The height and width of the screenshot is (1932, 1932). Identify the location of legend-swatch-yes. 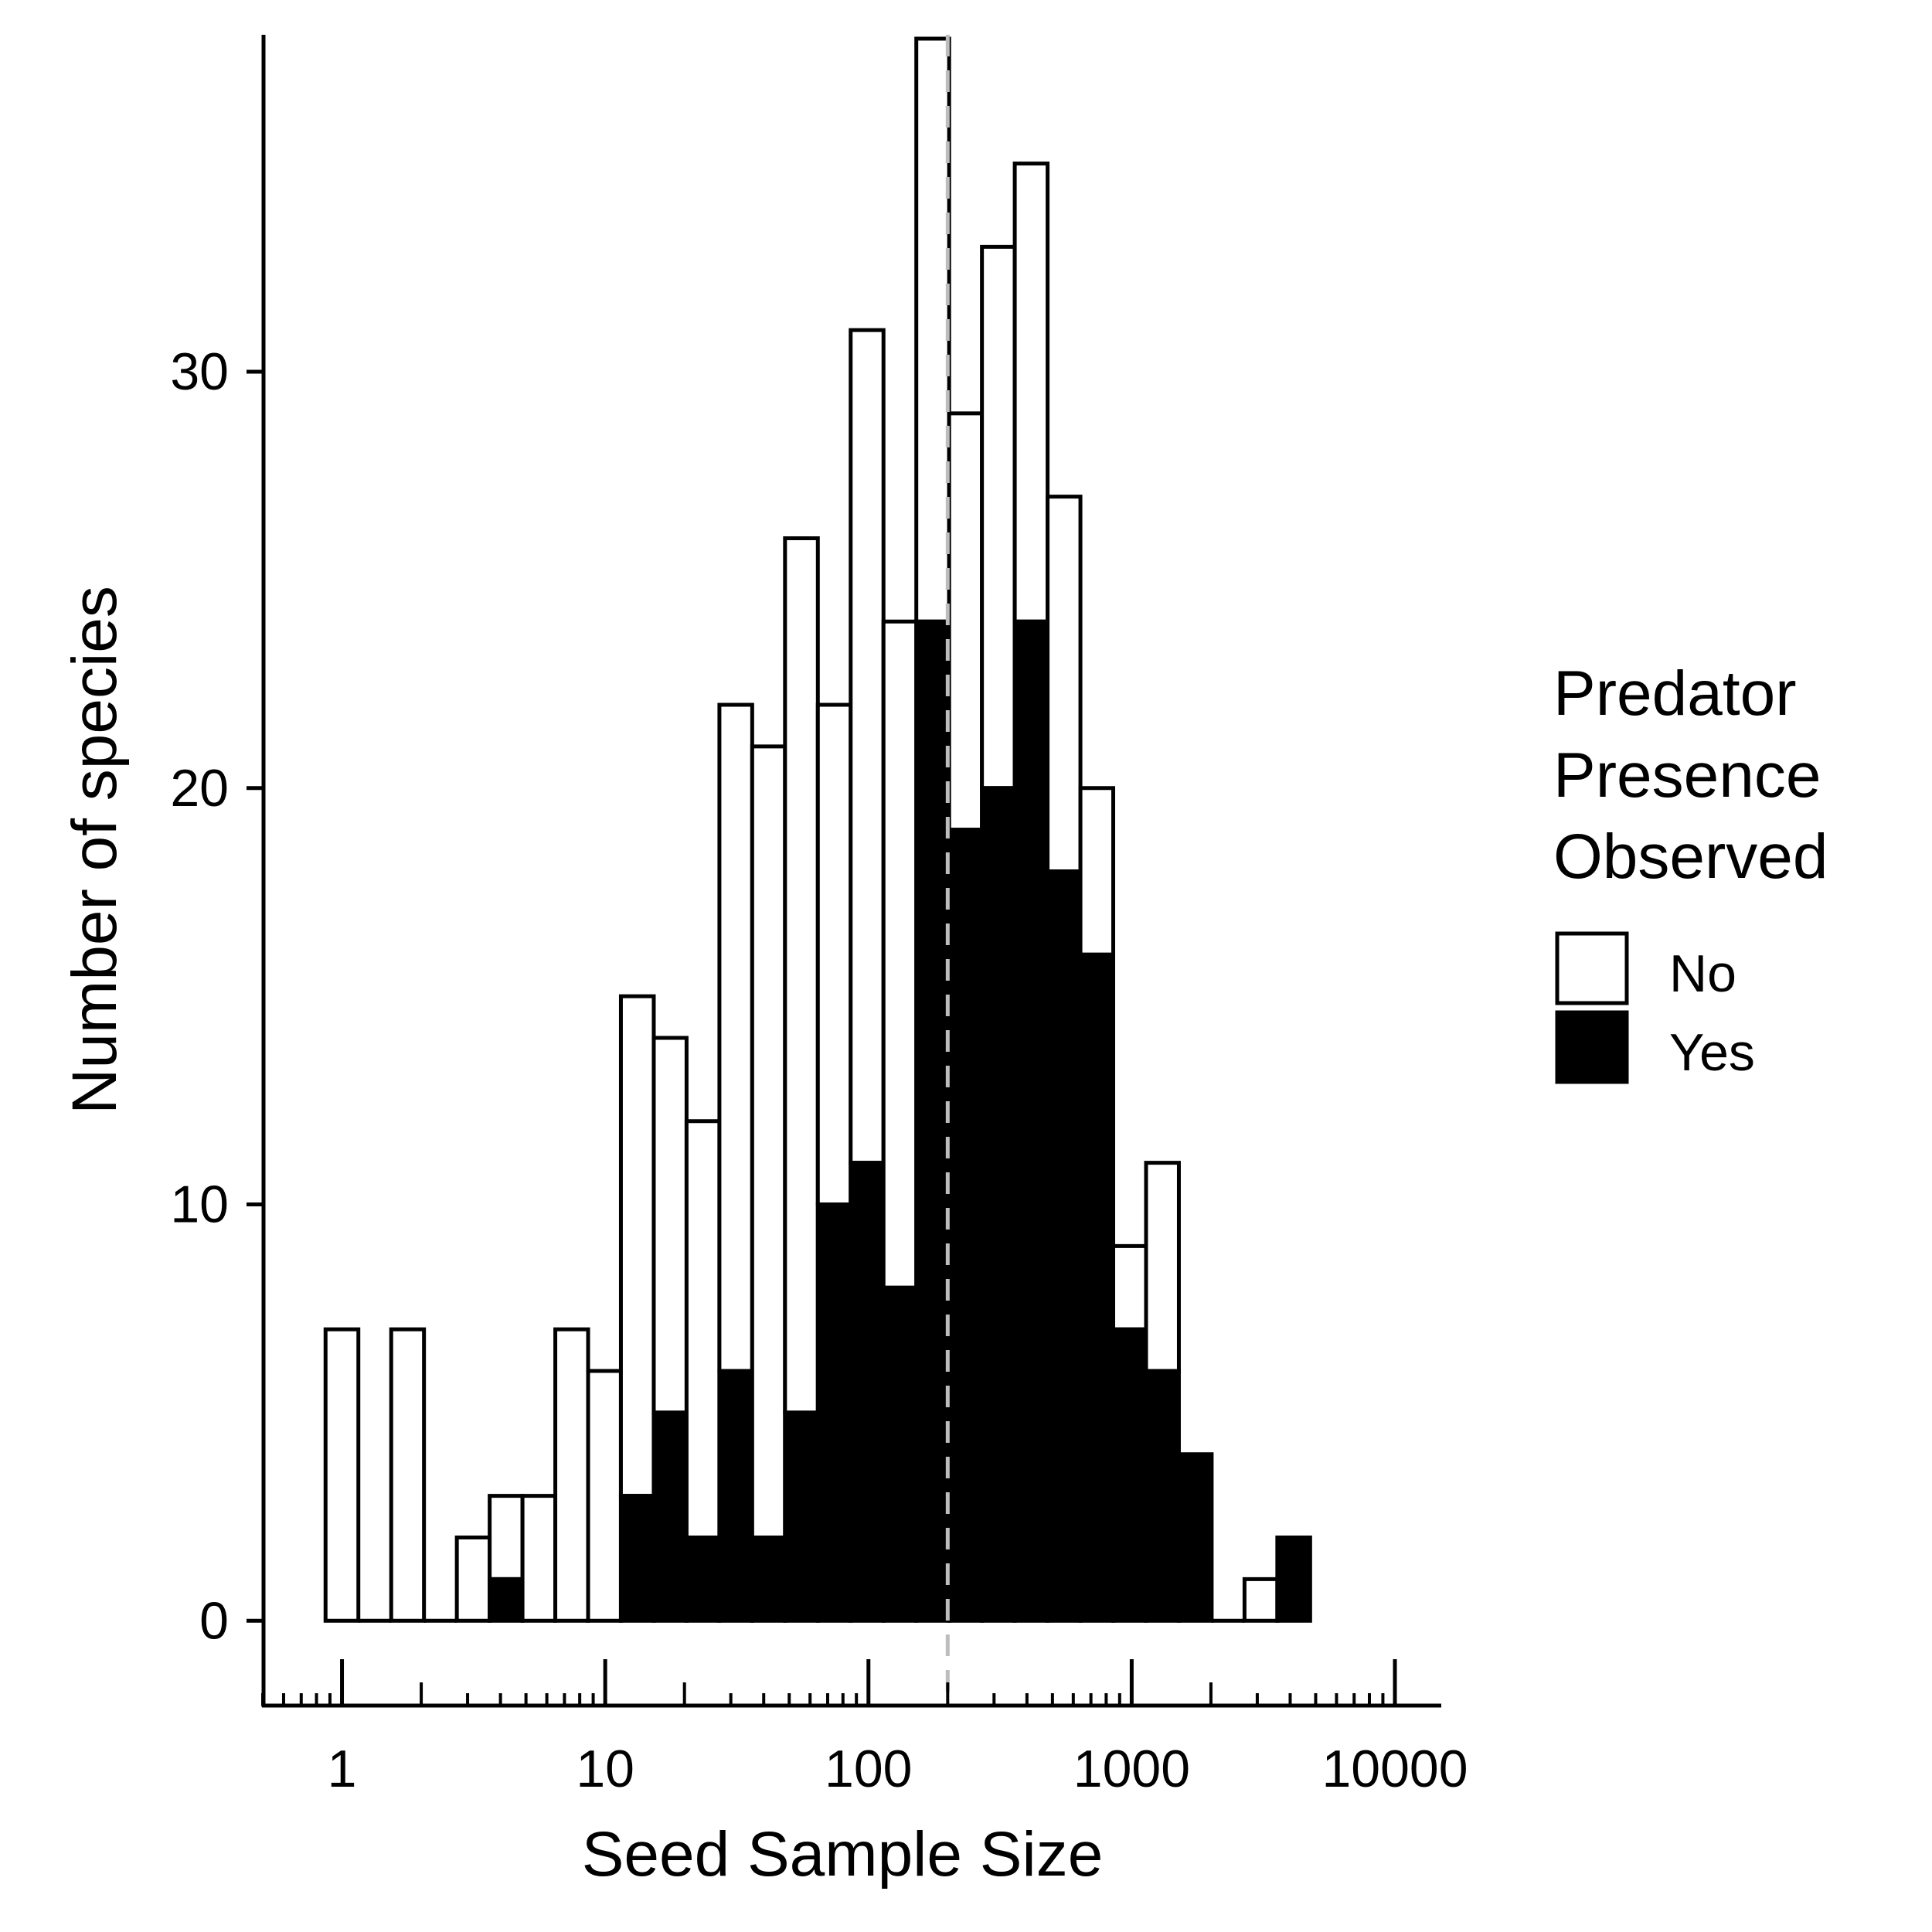
(1592, 1047).